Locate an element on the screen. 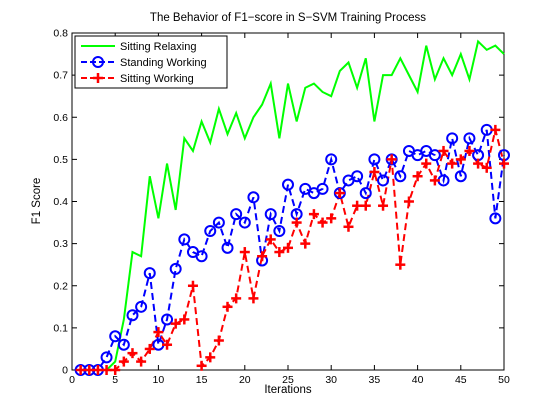 This screenshot has height=415, width=554. x-tick-label: 40 is located at coordinates (418, 380).